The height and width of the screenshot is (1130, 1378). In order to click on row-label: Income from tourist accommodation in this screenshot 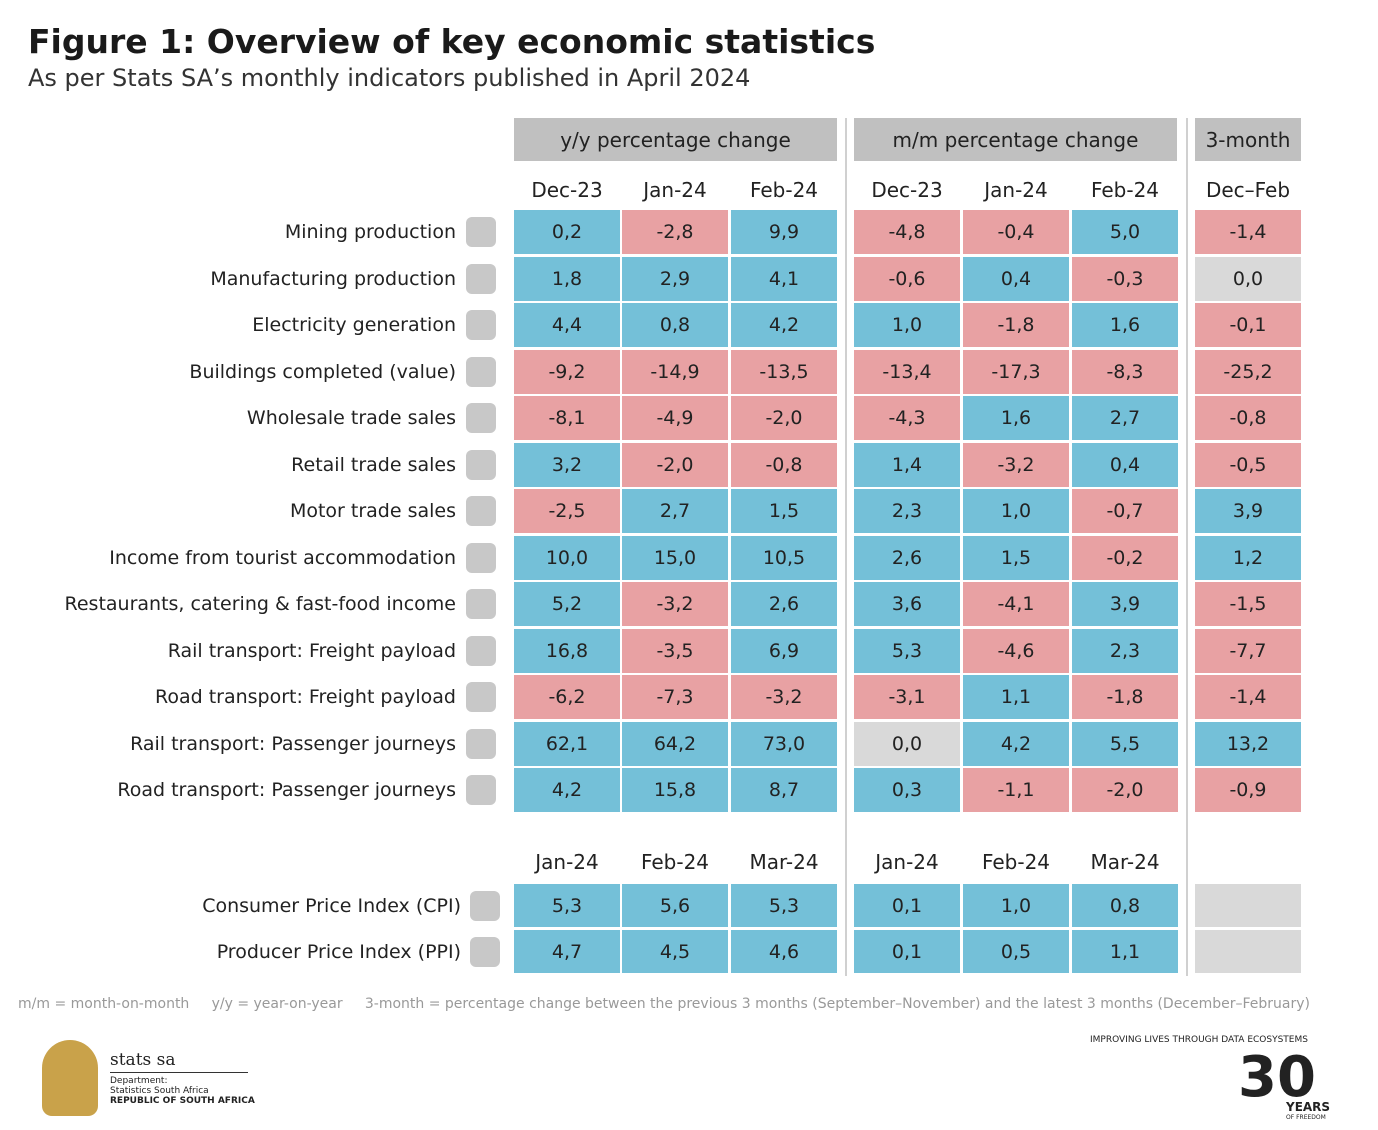, I will do `click(282, 557)`.